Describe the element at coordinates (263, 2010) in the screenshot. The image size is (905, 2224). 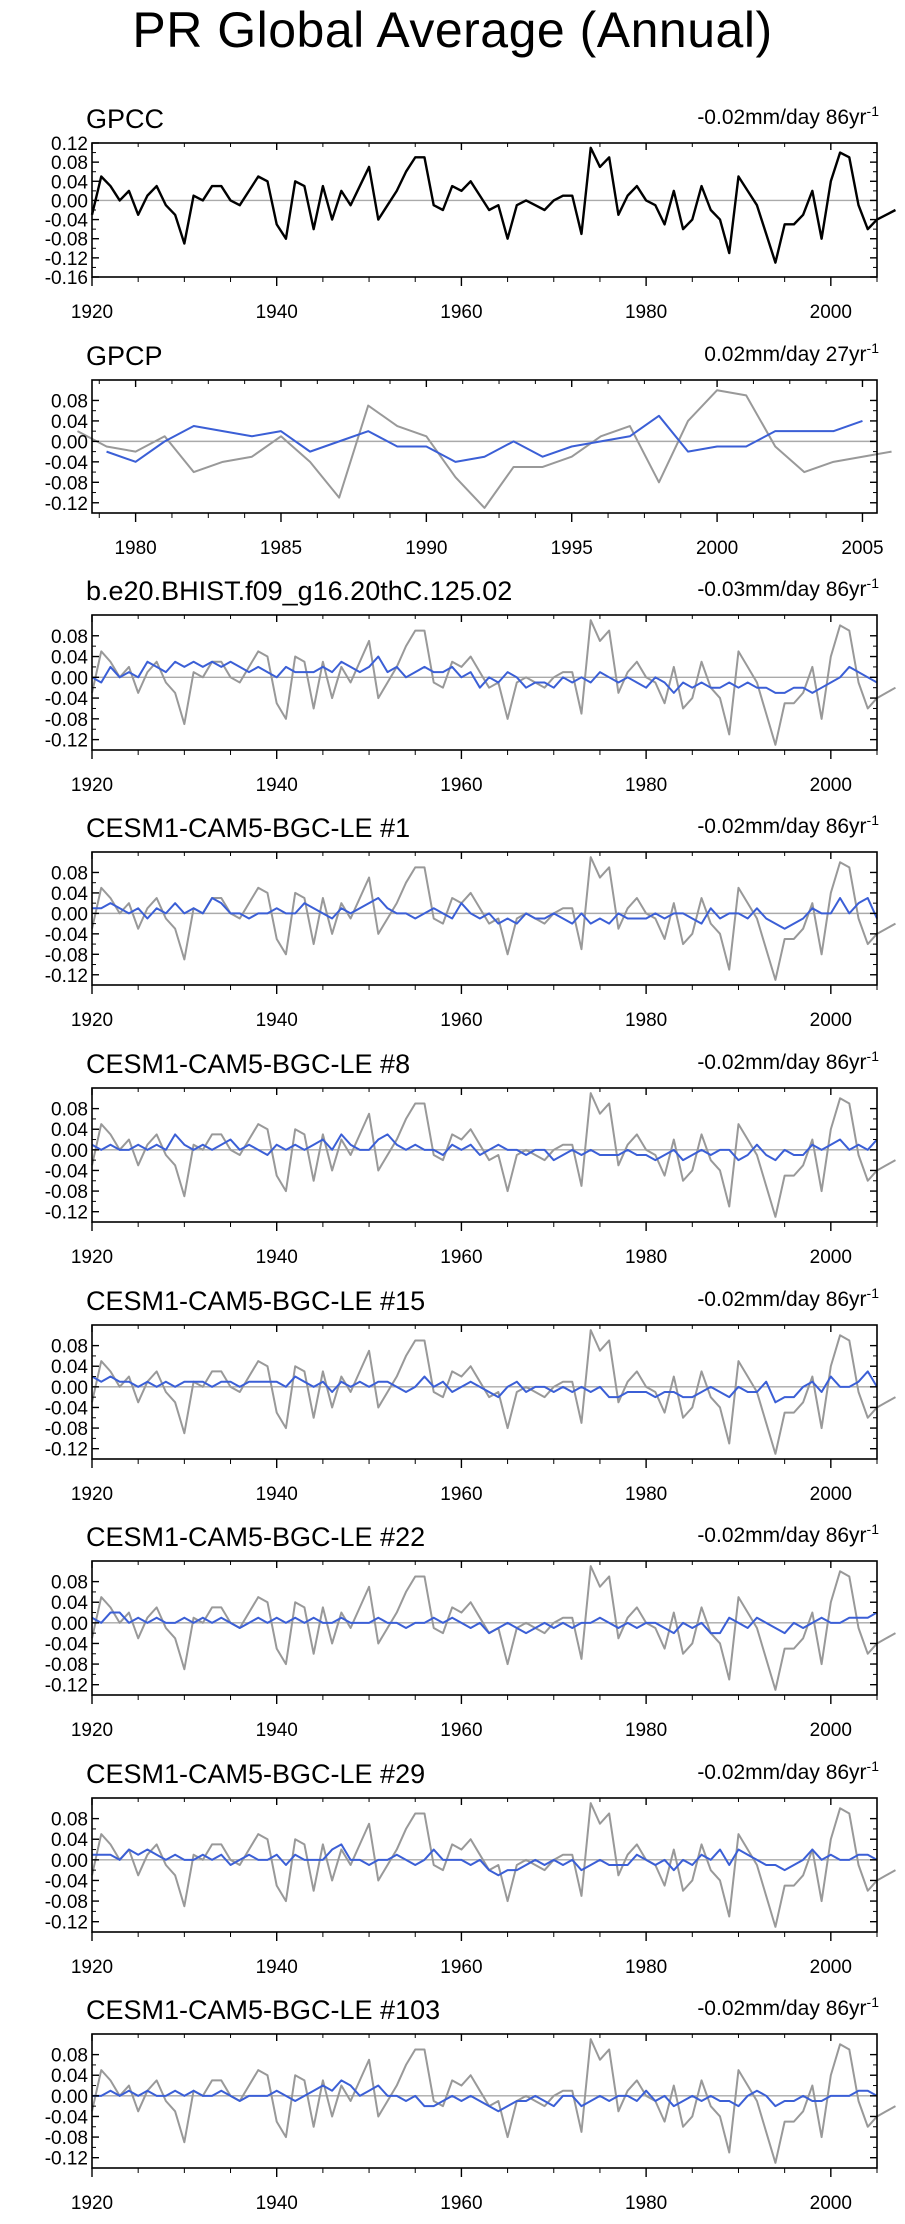
I see `panel-title: CESM1-CAM5-BGC-LE #103` at that location.